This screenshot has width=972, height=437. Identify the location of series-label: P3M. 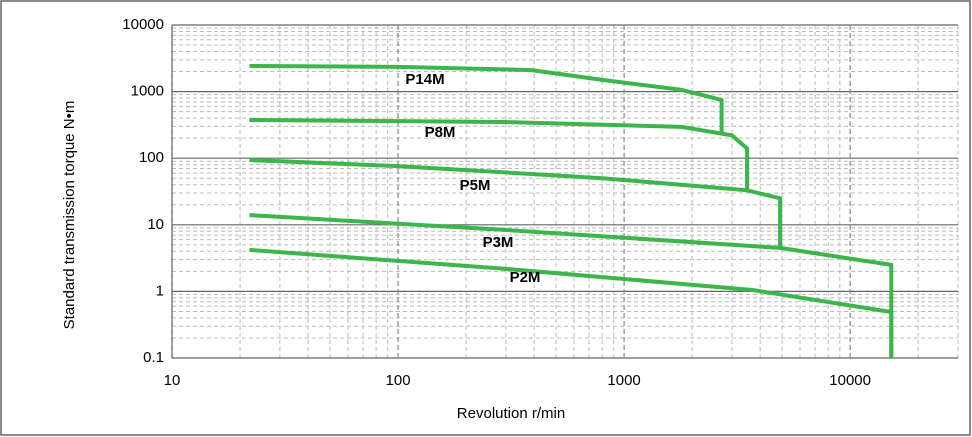
(498, 242).